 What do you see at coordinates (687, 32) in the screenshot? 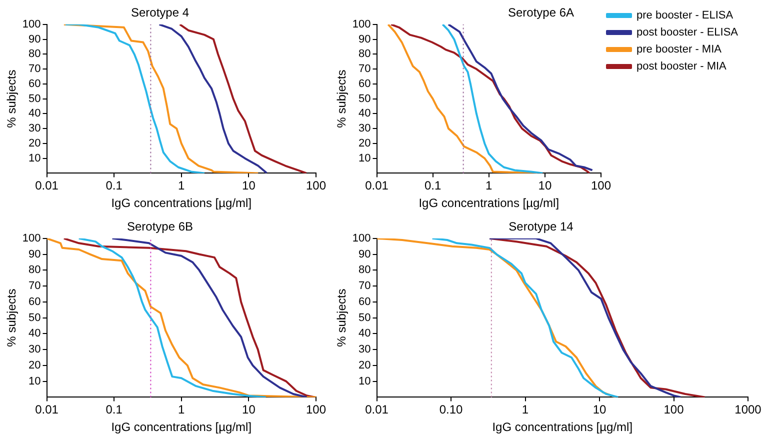
I see `legend-label: post booster - ELISA` at bounding box center [687, 32].